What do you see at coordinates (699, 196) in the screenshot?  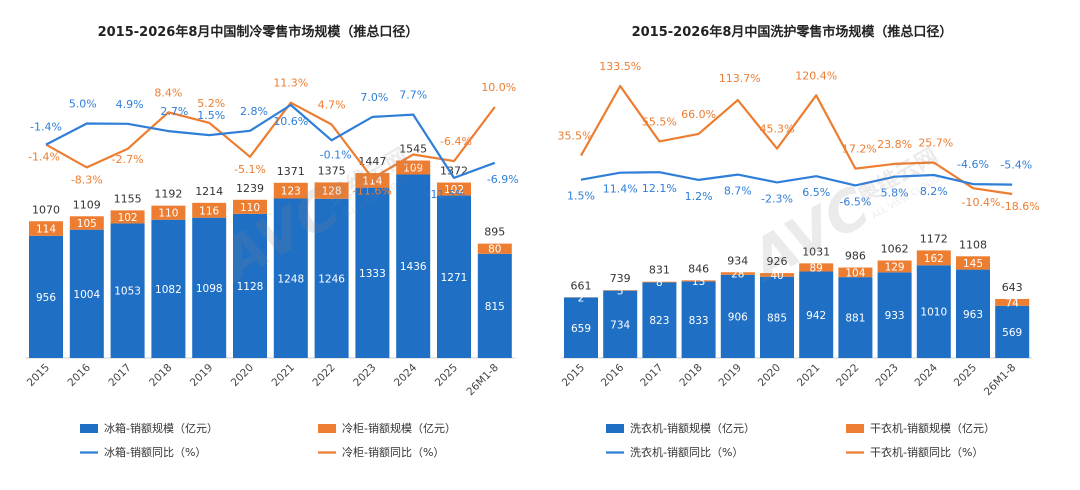 I see `line-data-label: 1.2%` at bounding box center [699, 196].